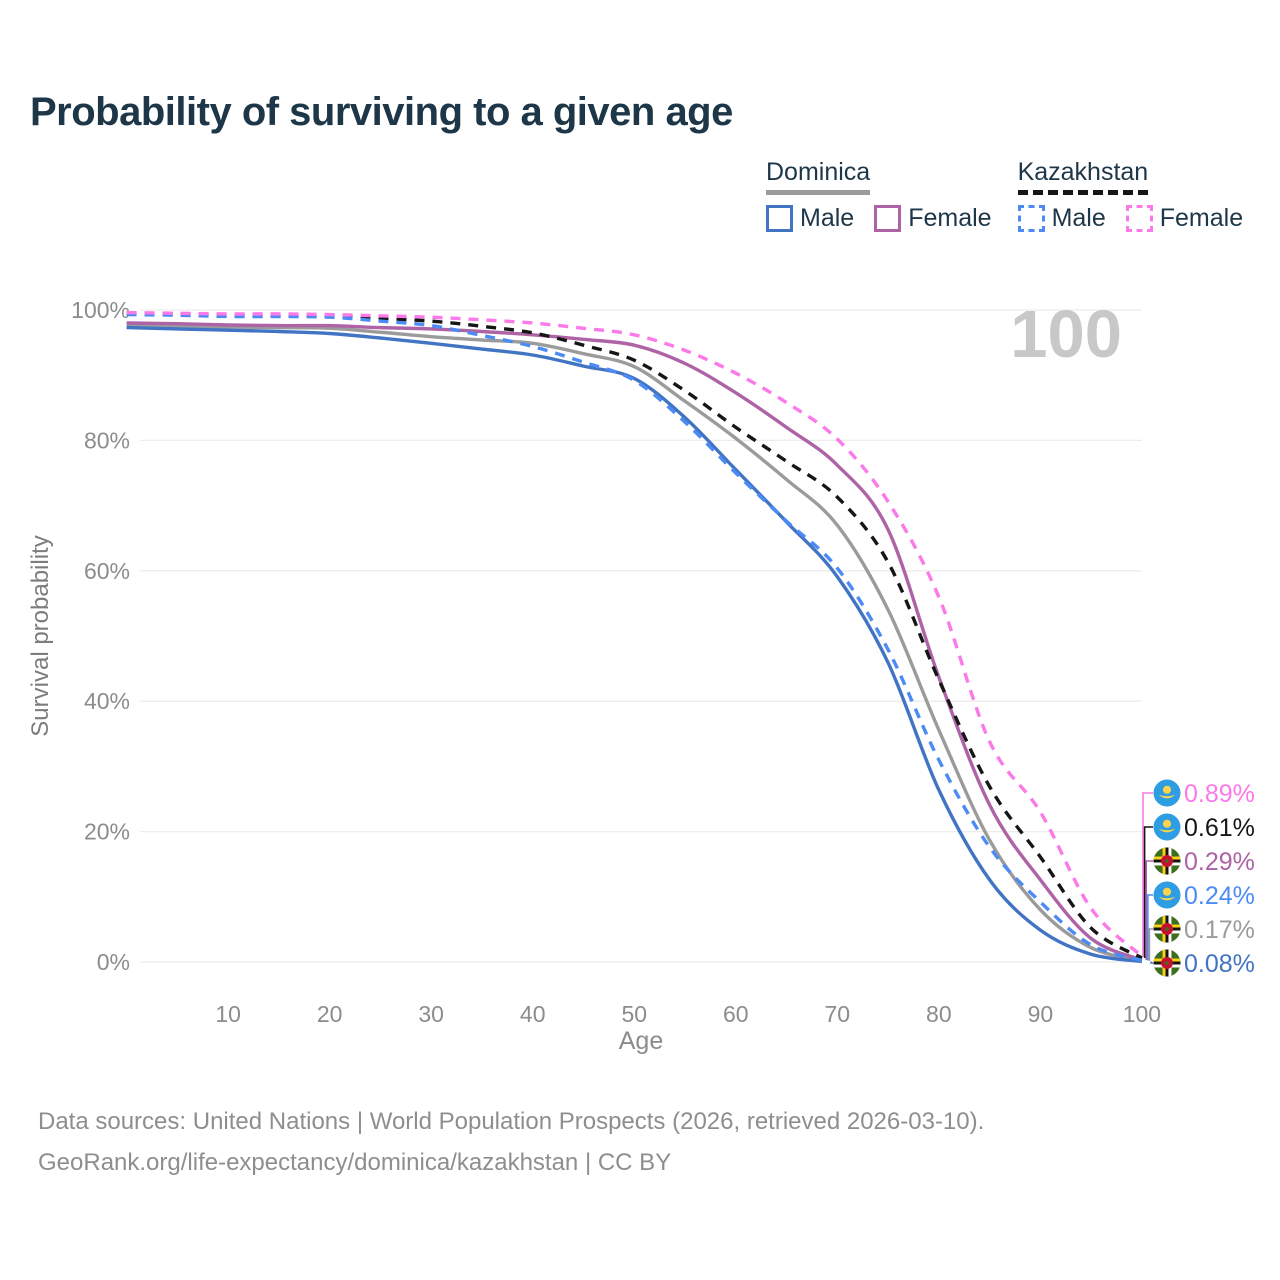 The height and width of the screenshot is (1280, 1280). What do you see at coordinates (381, 112) in the screenshot?
I see `page-title: Probability of surviving to a given age` at bounding box center [381, 112].